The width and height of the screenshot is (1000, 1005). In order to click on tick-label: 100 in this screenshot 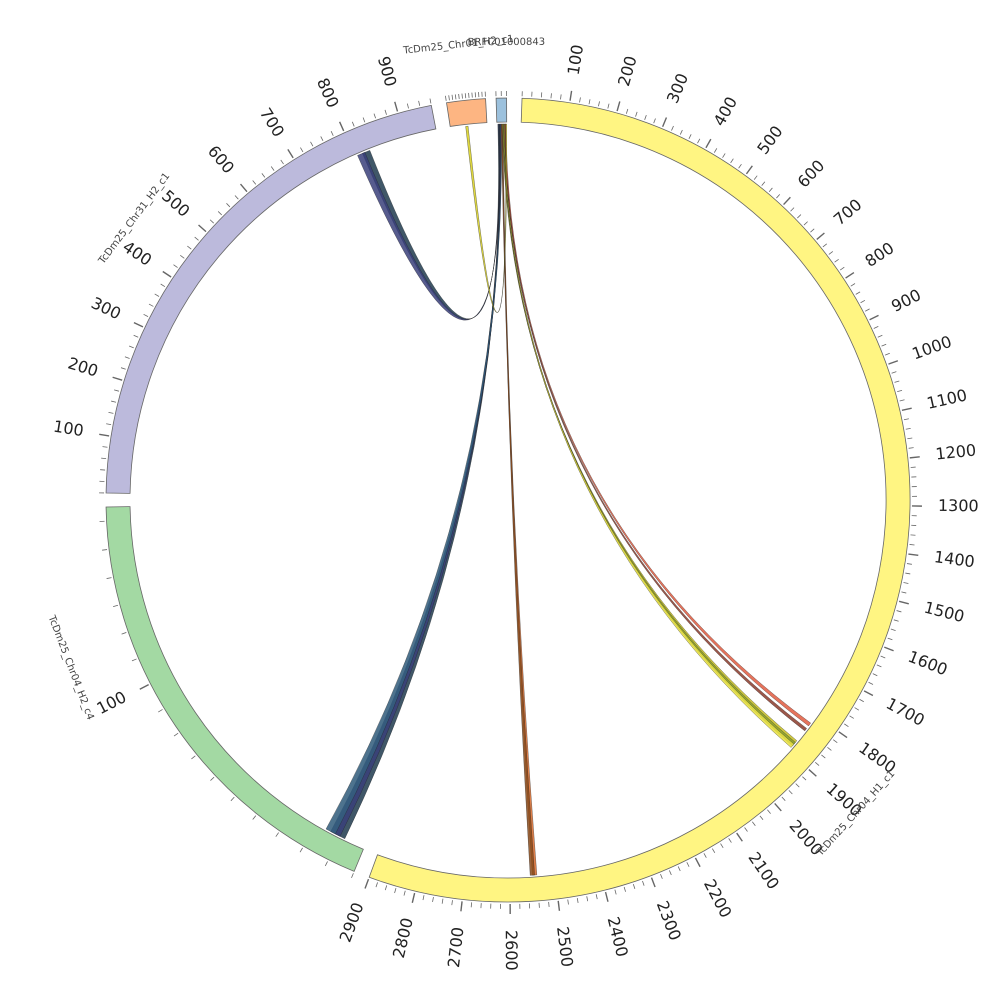, I will do `click(575, 59)`.